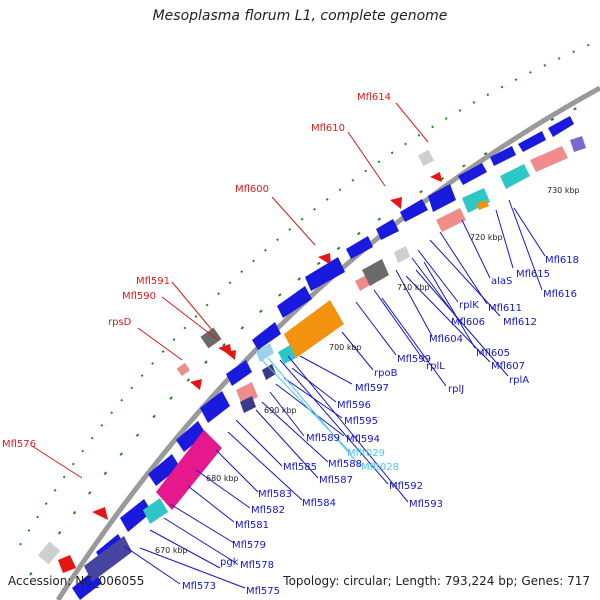 This screenshot has height=600, width=600. I want to click on trna-label: Mflt028, so click(380, 467).